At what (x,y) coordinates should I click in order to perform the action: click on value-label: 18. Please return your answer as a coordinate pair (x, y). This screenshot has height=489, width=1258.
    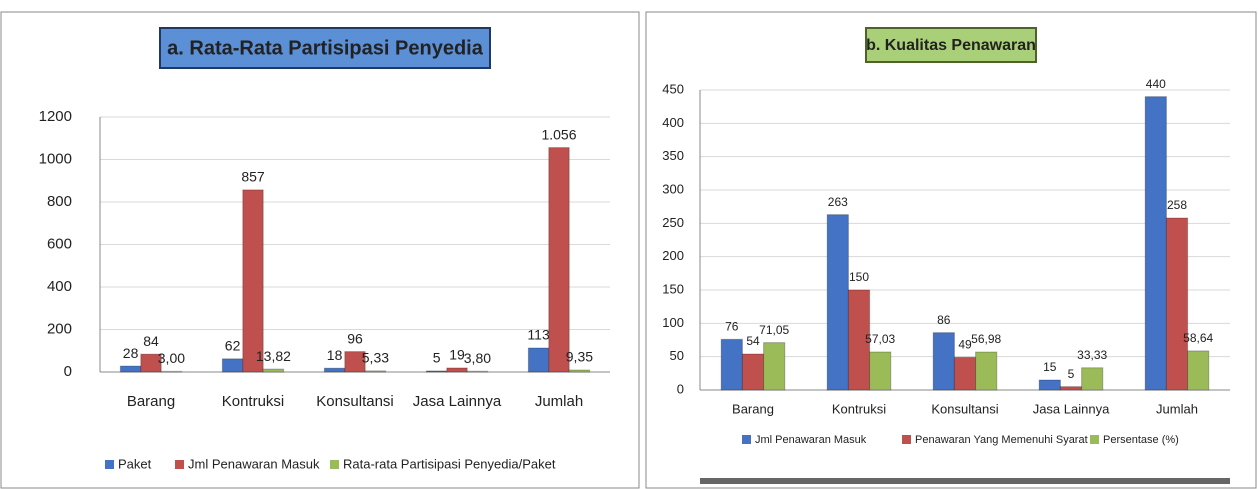
    Looking at the image, I should click on (335, 355).